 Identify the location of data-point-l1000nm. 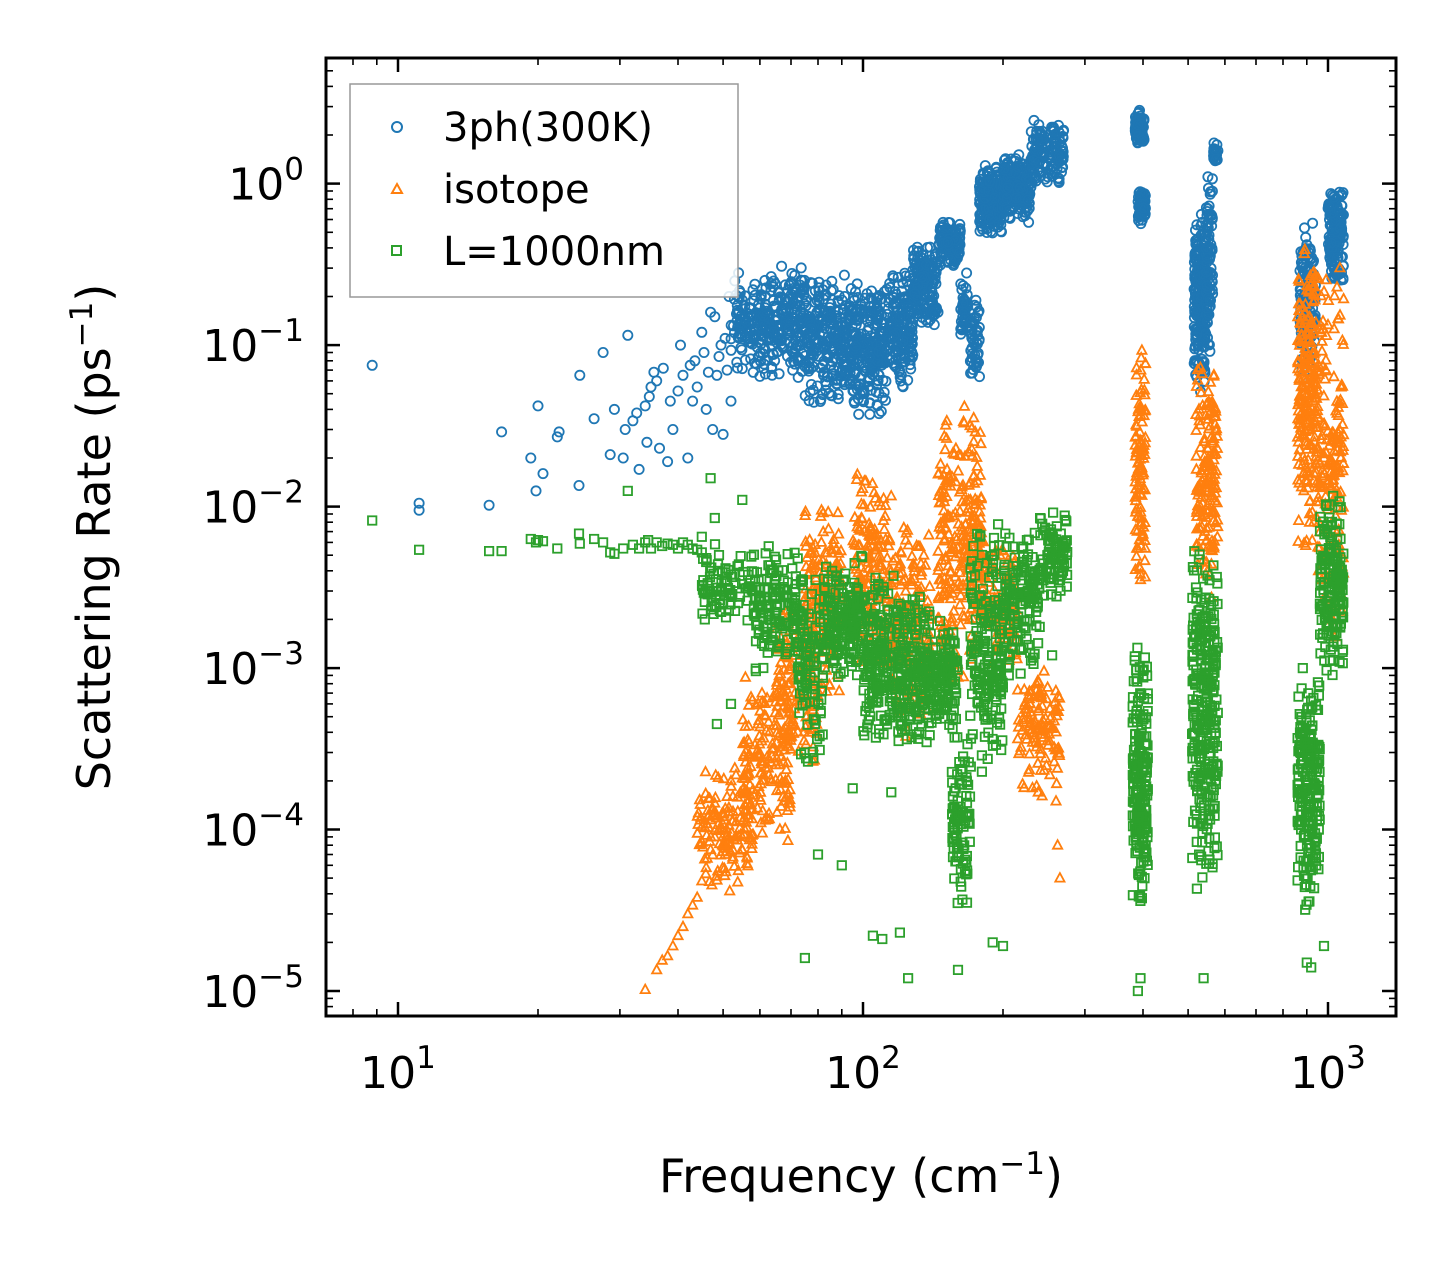
(740, 556).